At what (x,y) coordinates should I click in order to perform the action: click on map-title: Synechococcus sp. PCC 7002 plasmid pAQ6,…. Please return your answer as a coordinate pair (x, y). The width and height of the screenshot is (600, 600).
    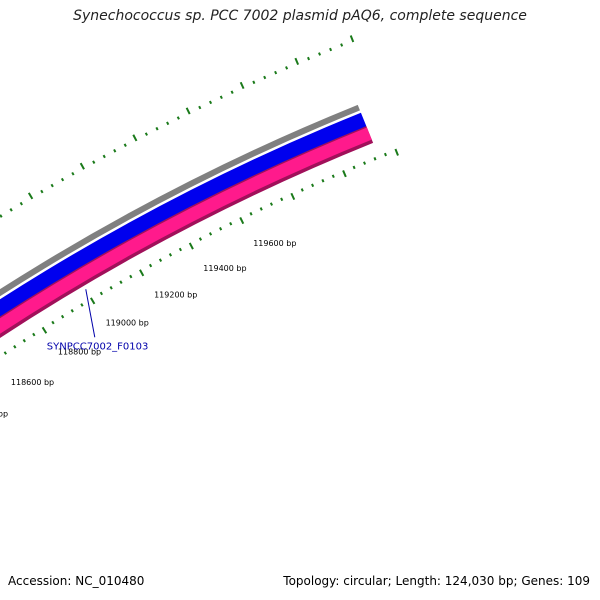
    Looking at the image, I should click on (300, 16).